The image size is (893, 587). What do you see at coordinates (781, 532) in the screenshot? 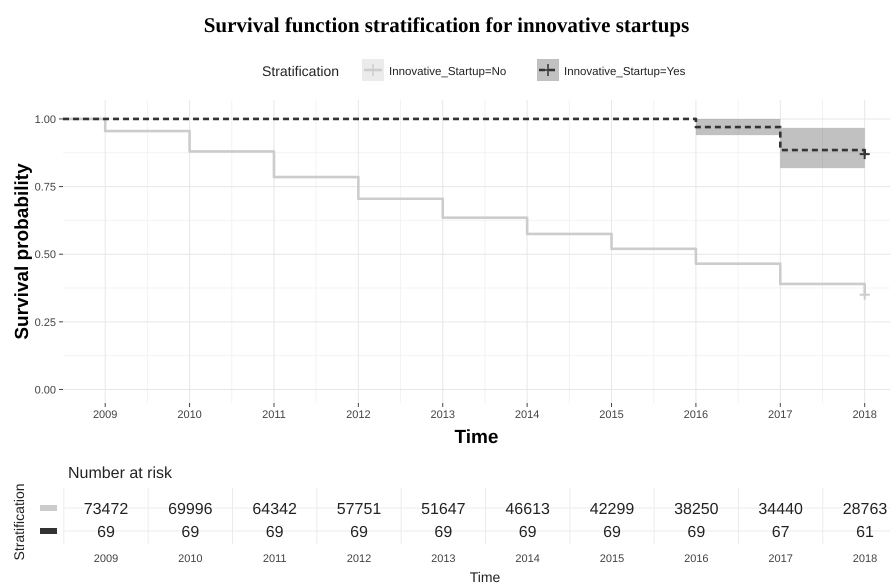
I see `data-label: 67` at bounding box center [781, 532].